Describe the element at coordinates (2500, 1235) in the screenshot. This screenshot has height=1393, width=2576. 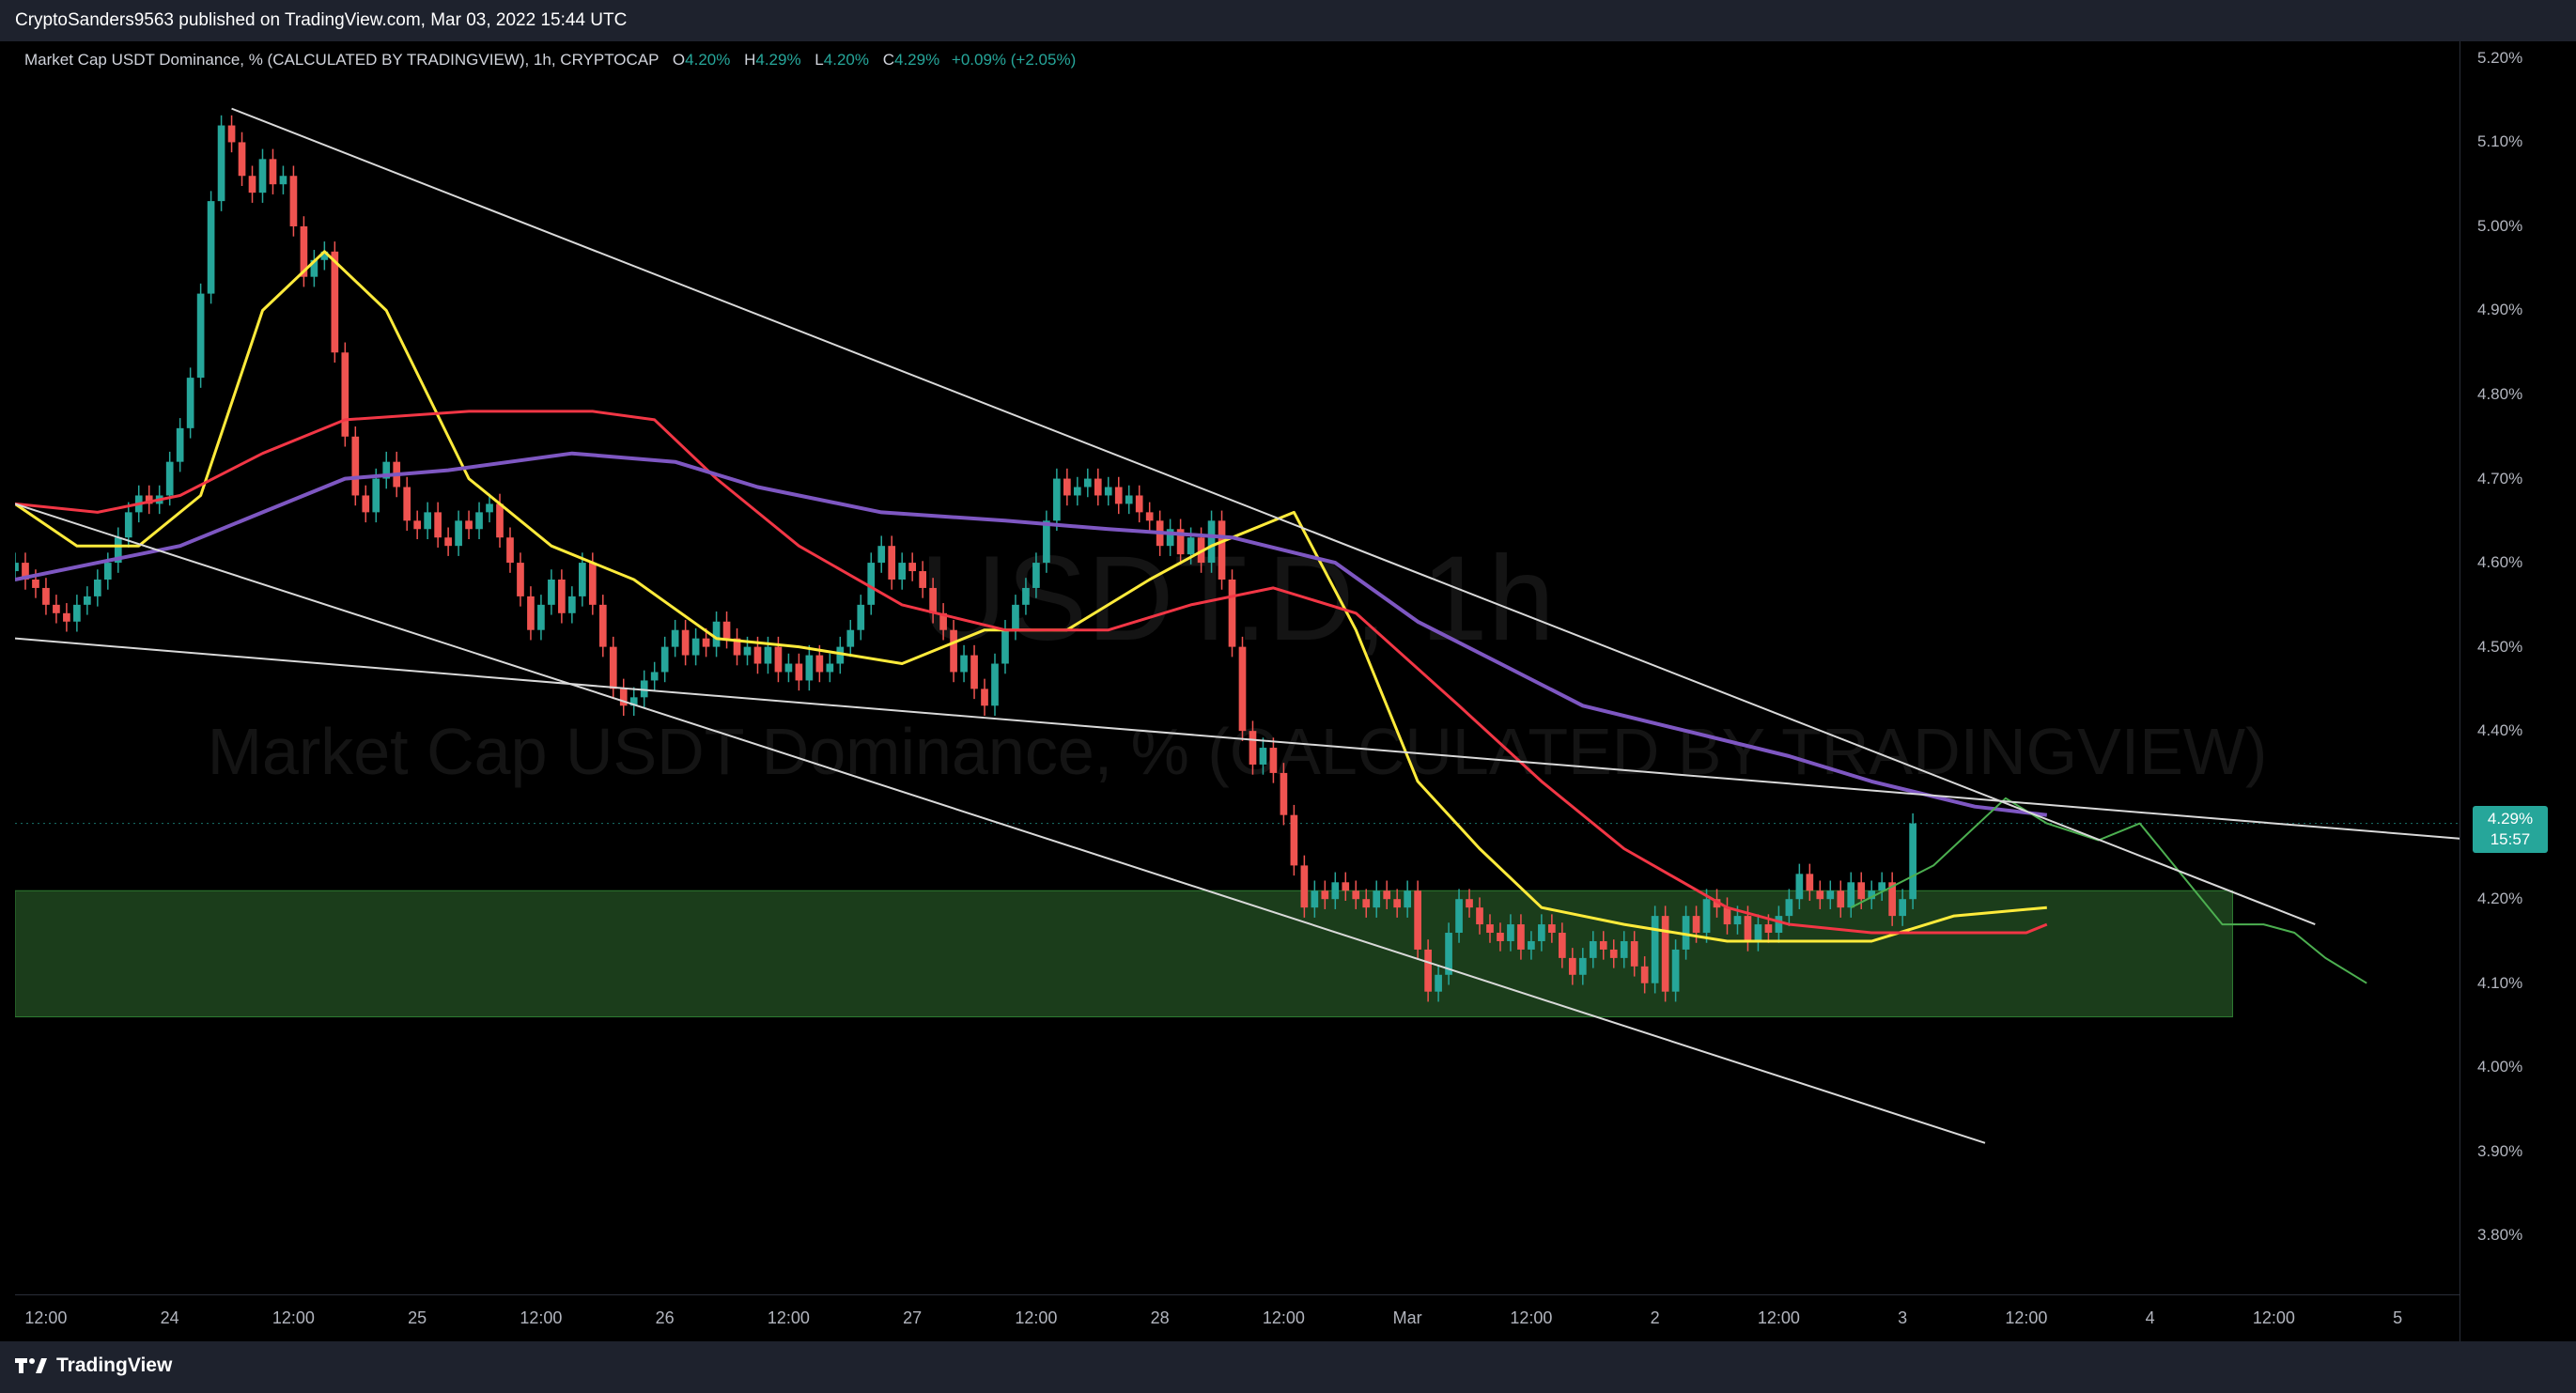
I see `price-tick: 3.80%` at that location.